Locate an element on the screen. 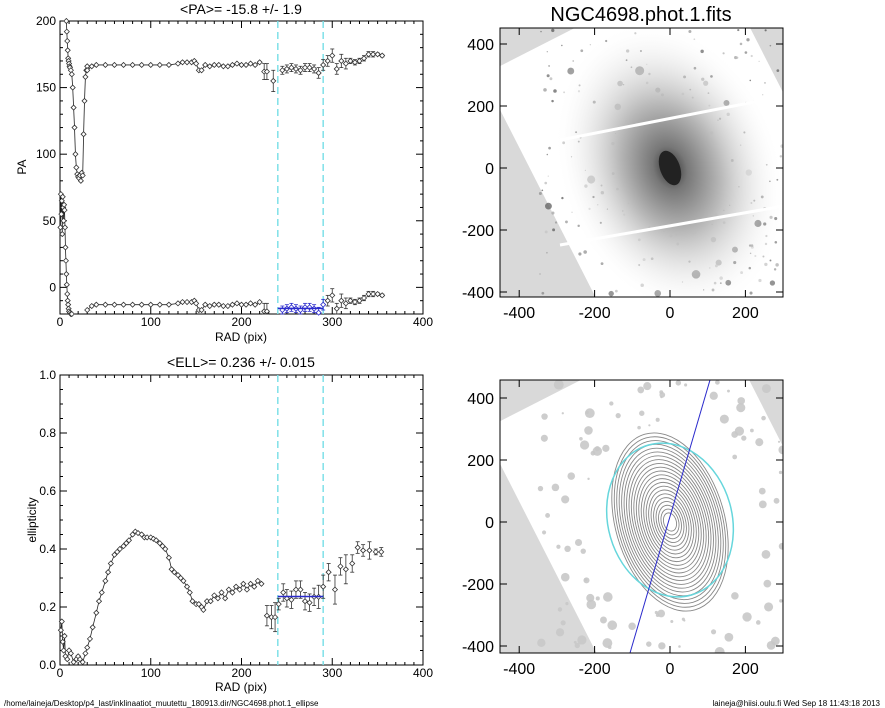 Image resolution: width=885 pixels, height=708 pixels. y-tick-label: -400 is located at coordinates (478, 647).